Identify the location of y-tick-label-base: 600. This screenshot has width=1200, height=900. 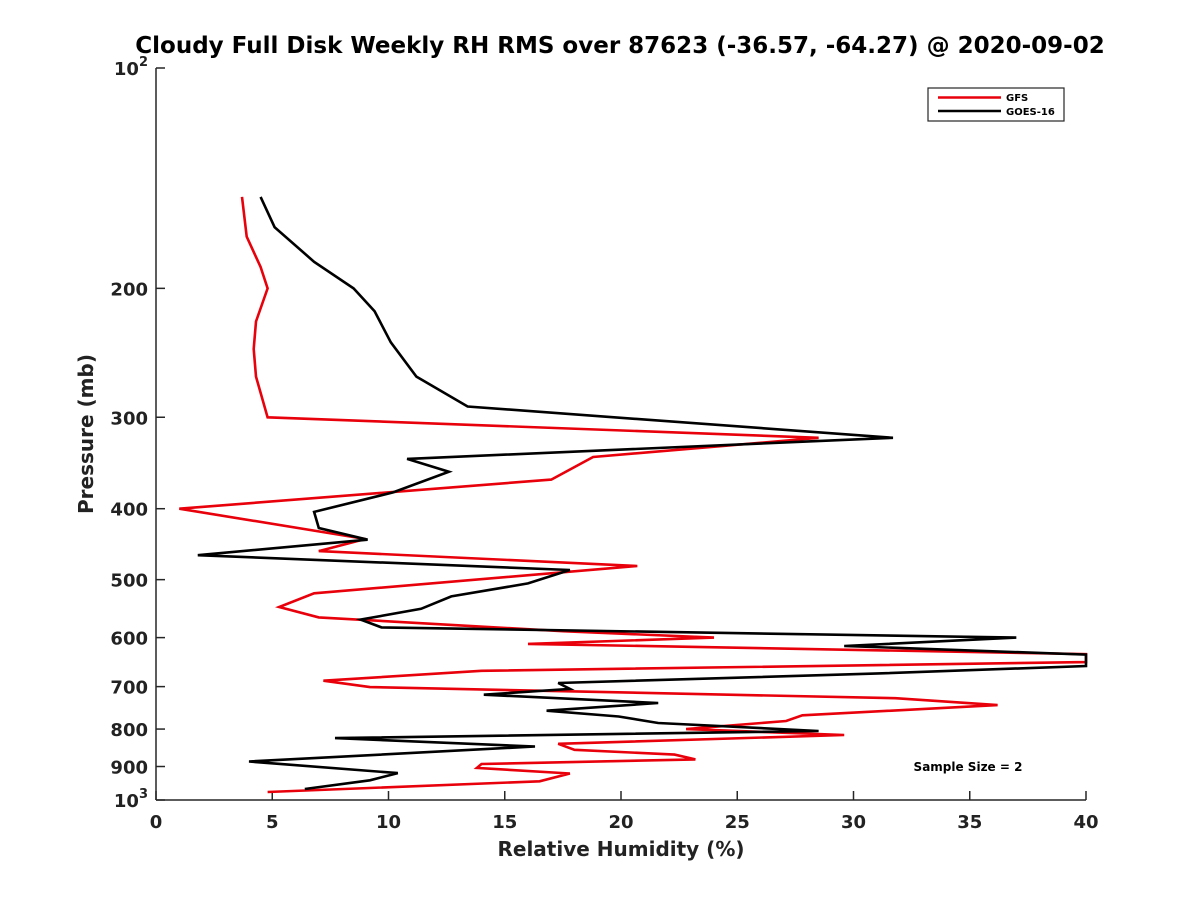
(129, 639).